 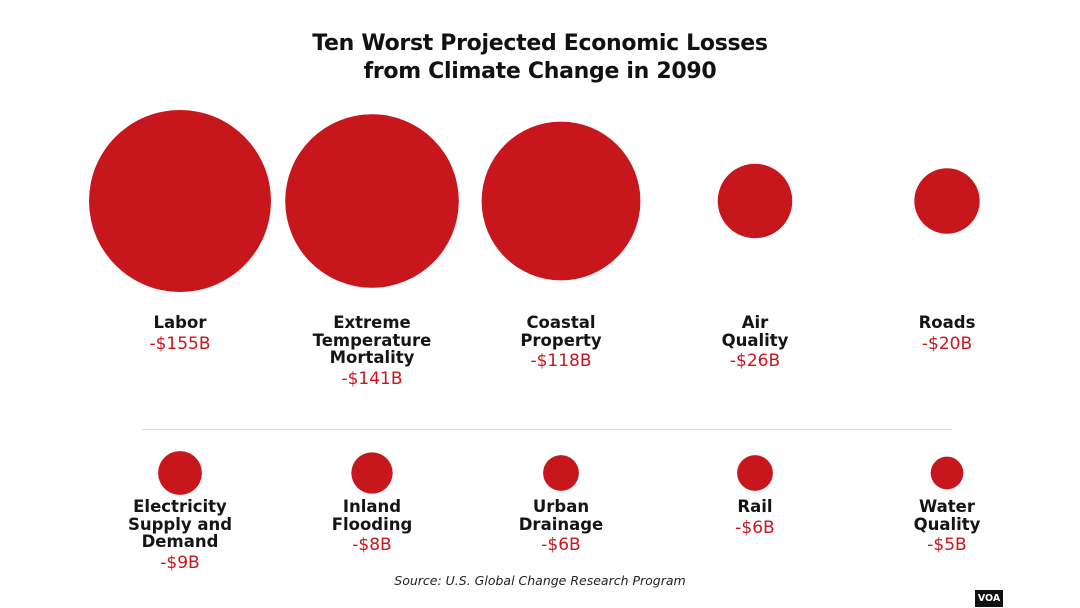 I want to click on bubble-labor, so click(x=180, y=201).